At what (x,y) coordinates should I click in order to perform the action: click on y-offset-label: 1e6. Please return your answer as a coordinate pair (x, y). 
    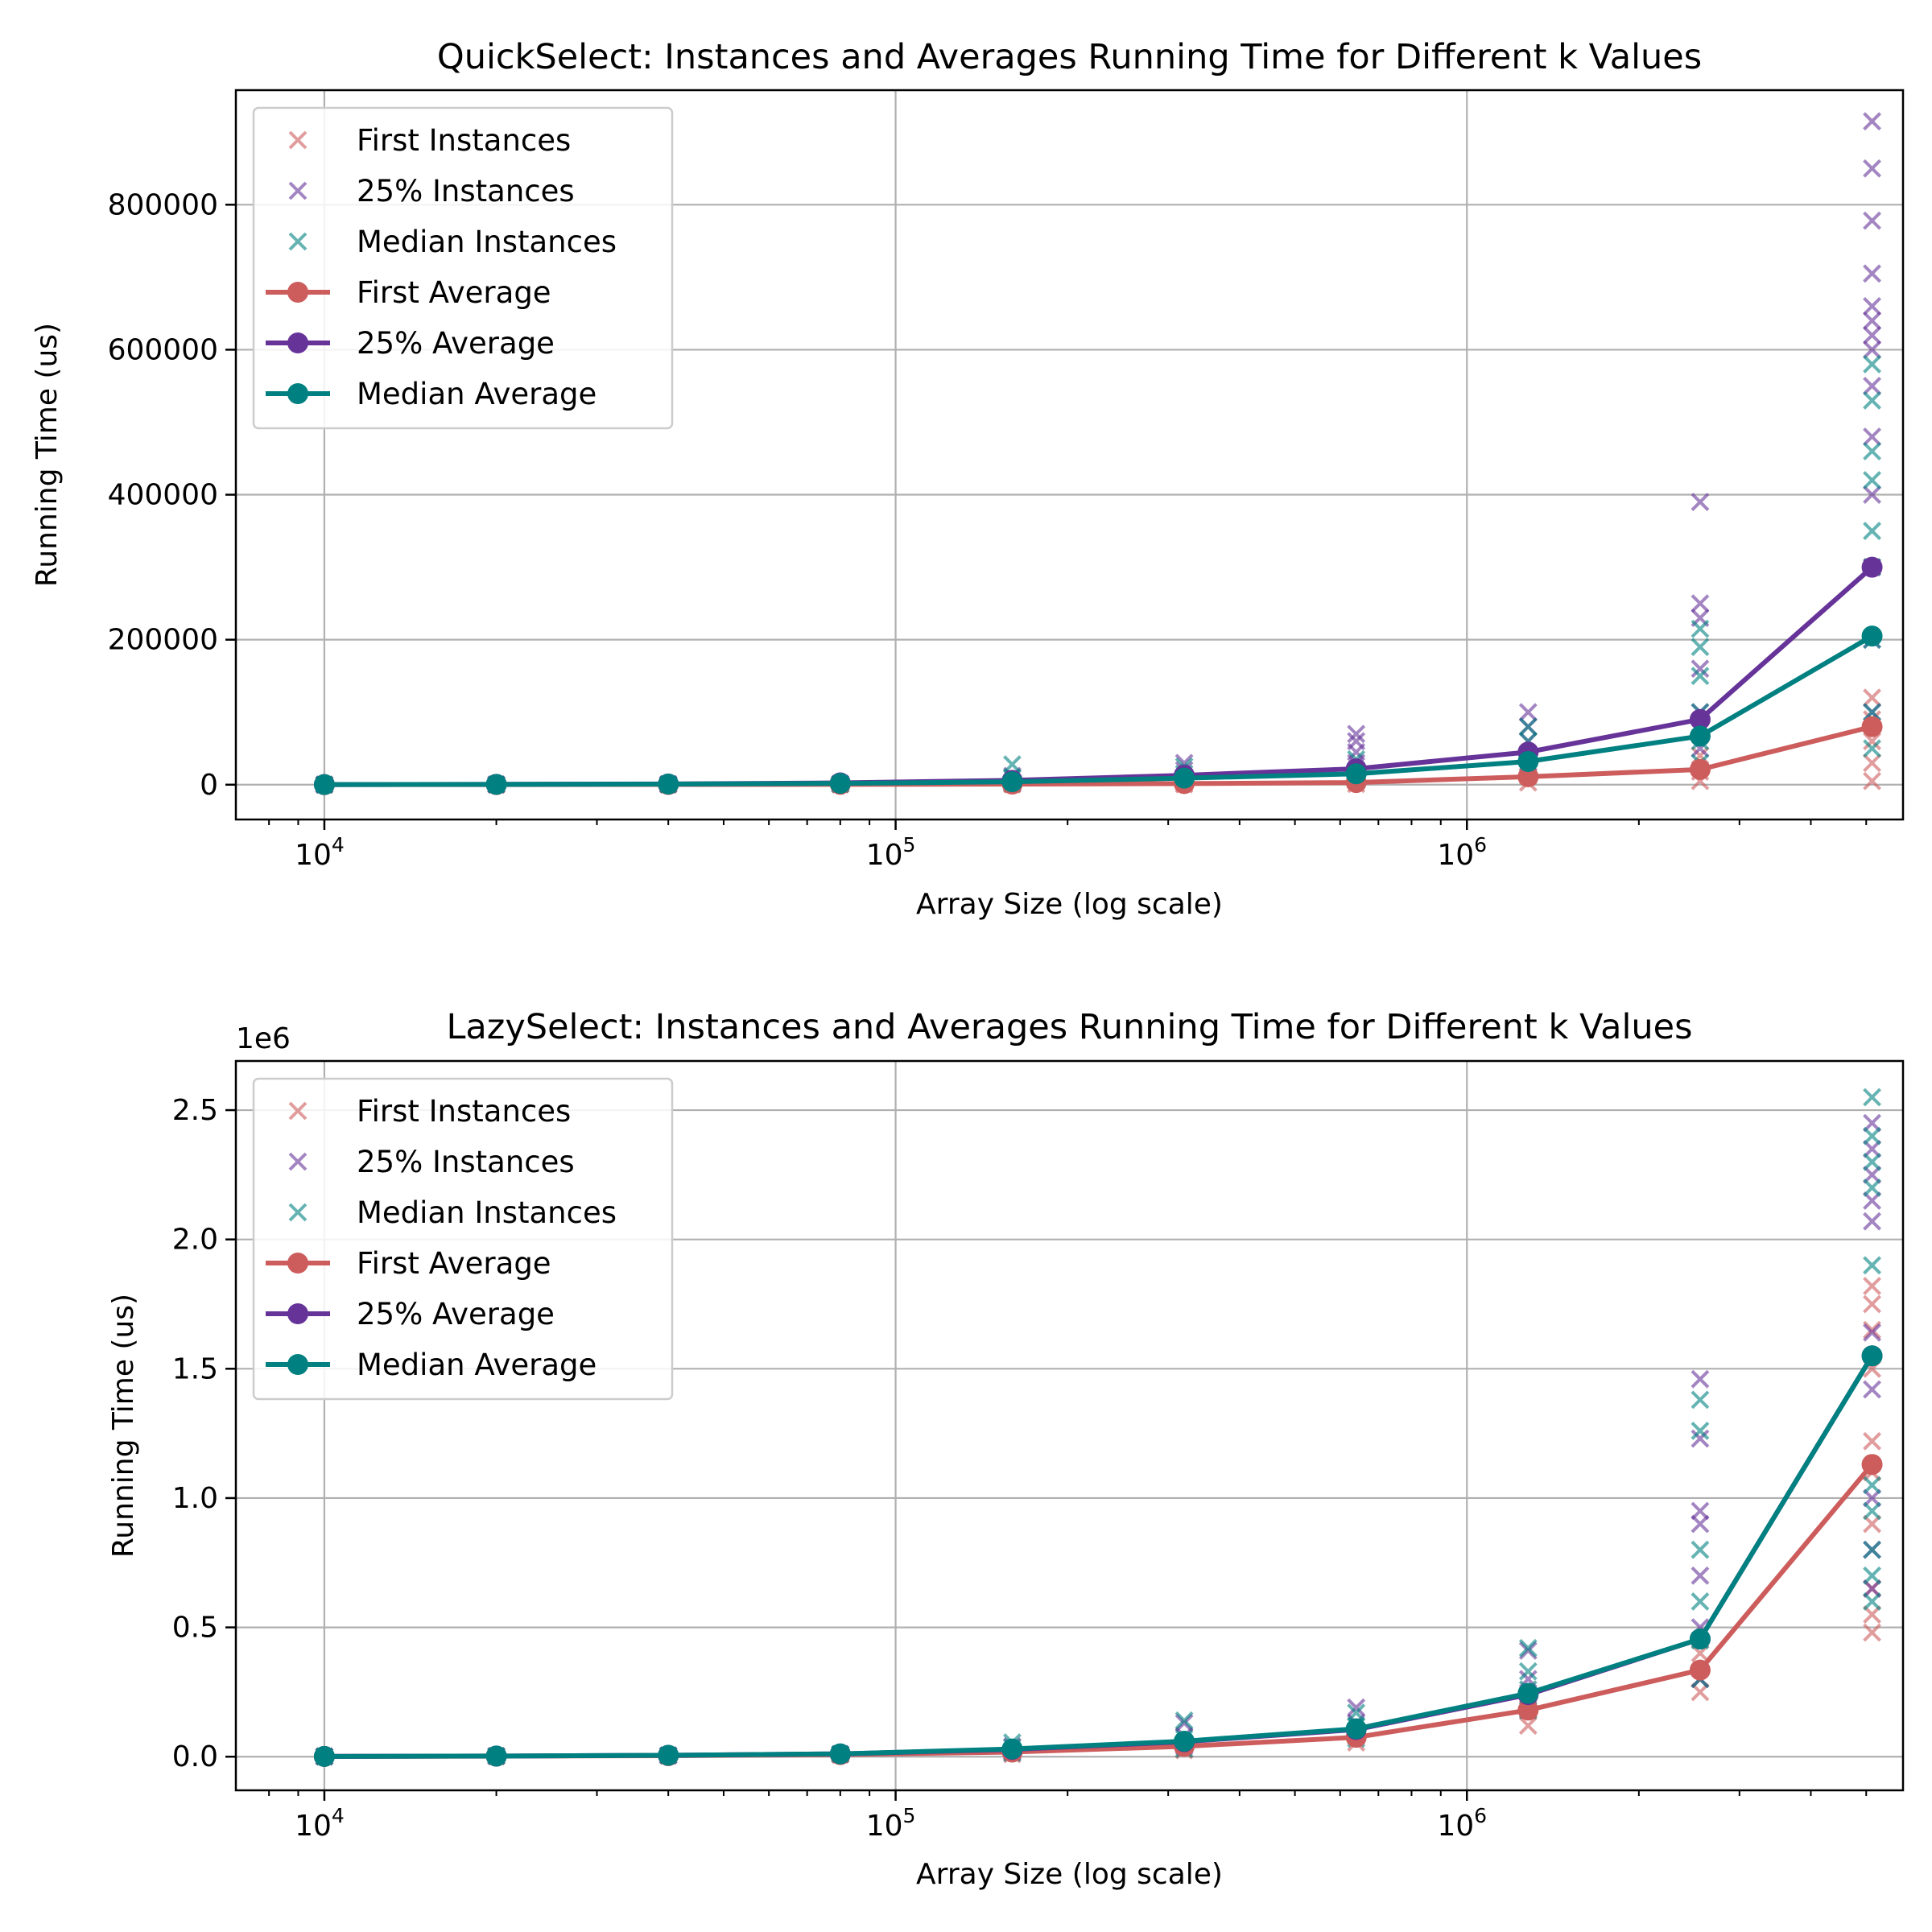
    Looking at the image, I should click on (263, 1038).